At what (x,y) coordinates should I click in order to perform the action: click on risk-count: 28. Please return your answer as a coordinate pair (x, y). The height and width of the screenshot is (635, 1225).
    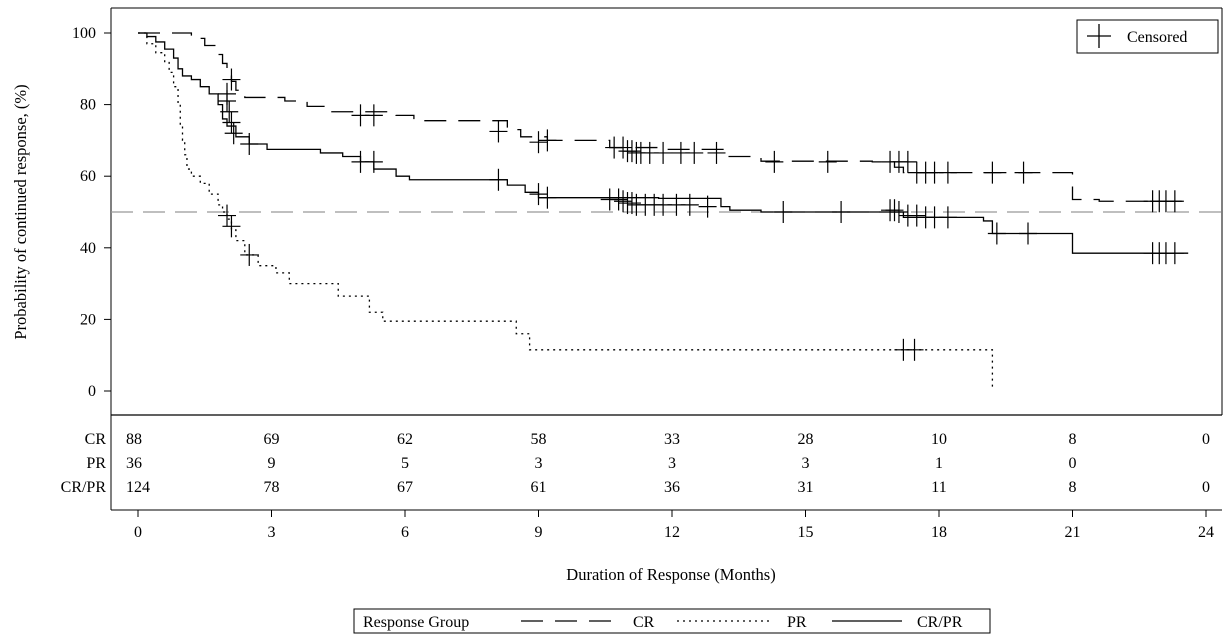
    Looking at the image, I should click on (806, 439).